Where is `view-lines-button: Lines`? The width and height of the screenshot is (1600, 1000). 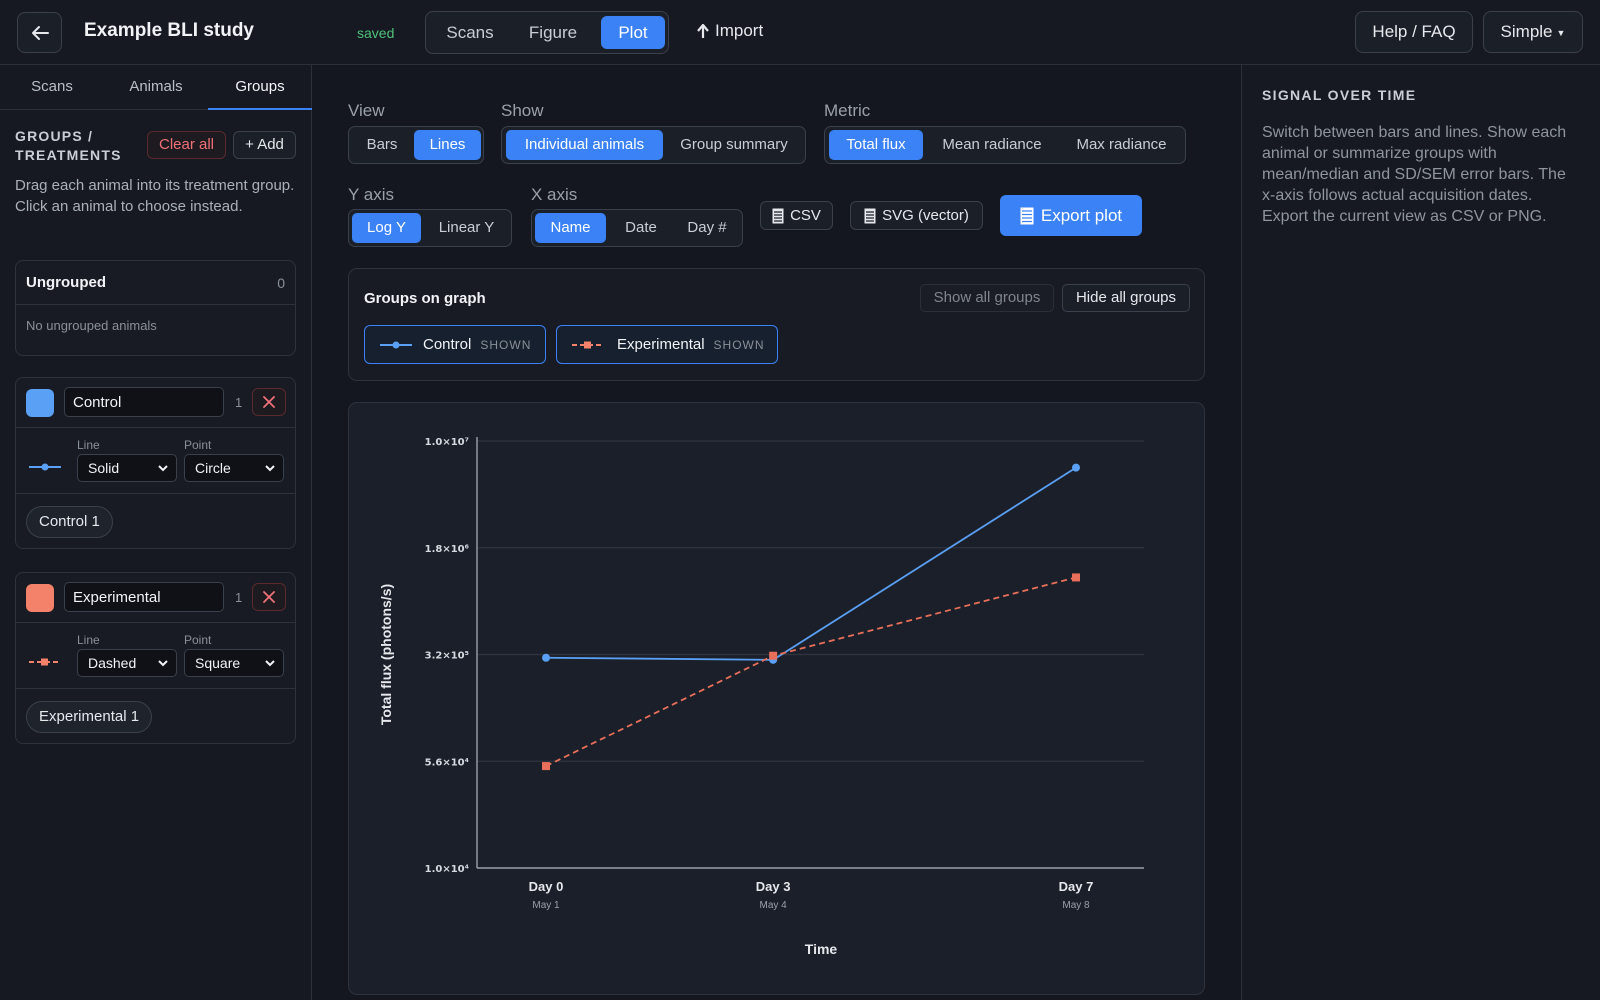
view-lines-button: Lines is located at coordinates (447, 145).